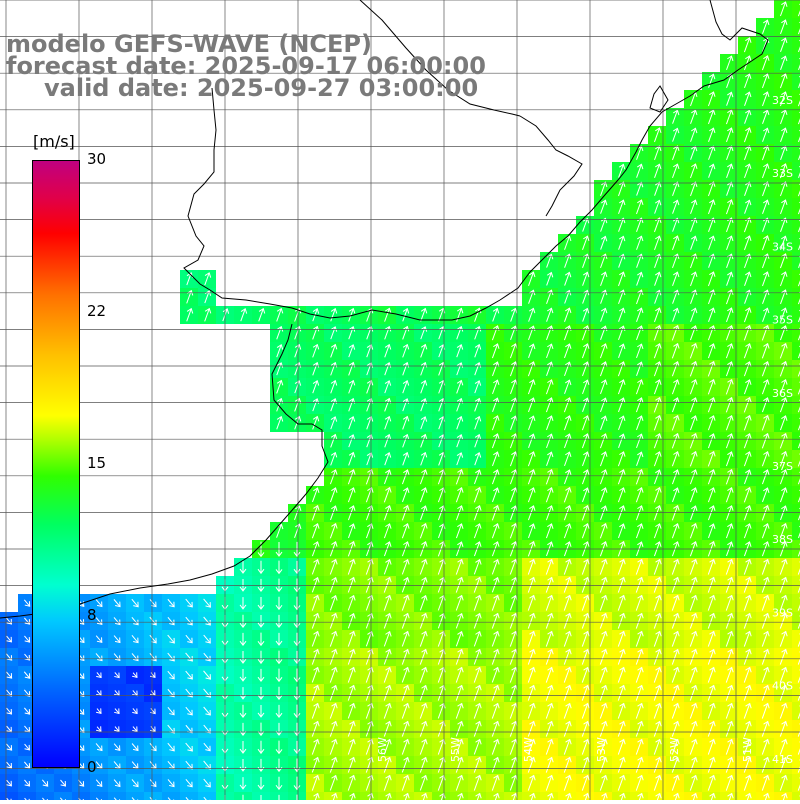 Image resolution: width=800 pixels, height=804 pixels. I want to click on colorbar-tick-30: 30, so click(96, 159).